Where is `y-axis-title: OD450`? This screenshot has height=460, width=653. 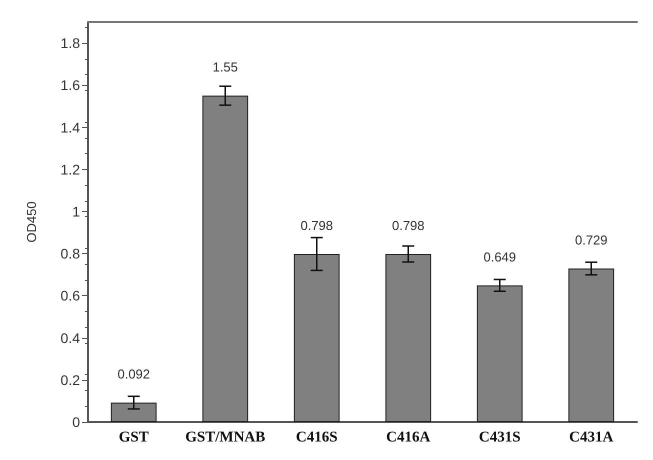 y-axis-title: OD450 is located at coordinates (31, 222).